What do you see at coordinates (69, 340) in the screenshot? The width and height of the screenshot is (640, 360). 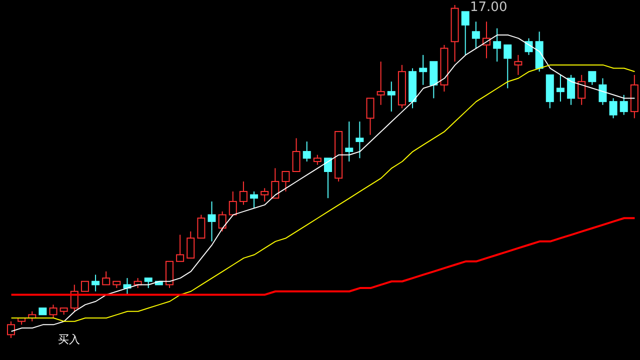 I see `annotation: 买入` at bounding box center [69, 340].